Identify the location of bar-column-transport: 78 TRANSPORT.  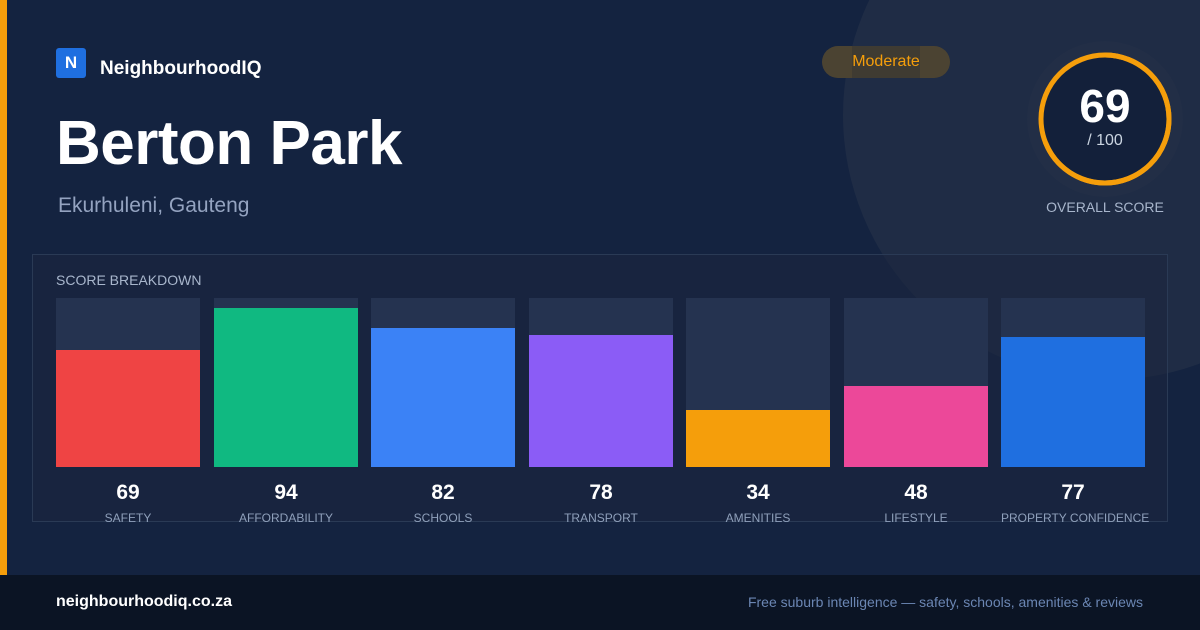
(601, 411).